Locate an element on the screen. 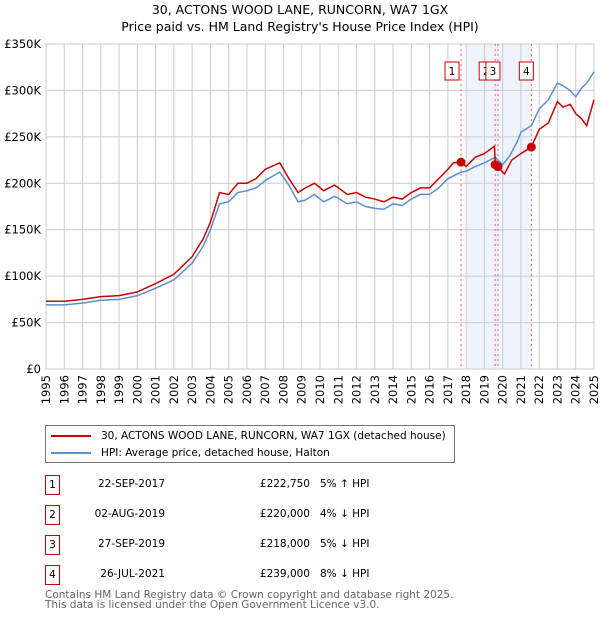 The image size is (600, 620). x-tick-label: 2022 is located at coordinates (539, 389).